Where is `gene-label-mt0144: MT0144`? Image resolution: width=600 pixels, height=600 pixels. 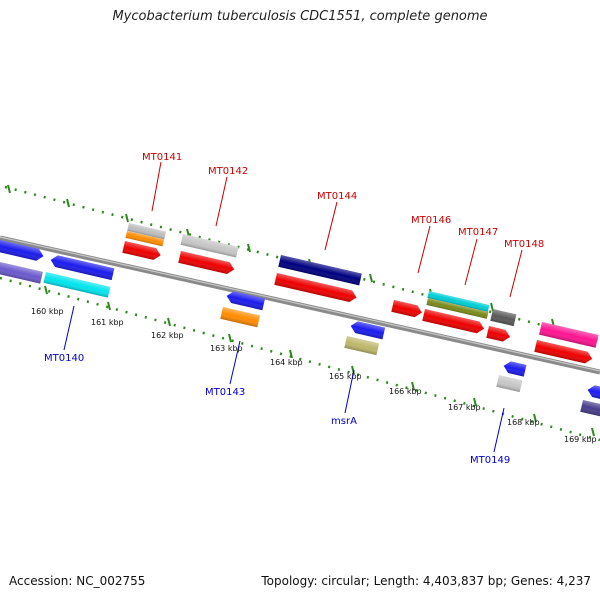 gene-label-mt0144: MT0144 is located at coordinates (337, 196).